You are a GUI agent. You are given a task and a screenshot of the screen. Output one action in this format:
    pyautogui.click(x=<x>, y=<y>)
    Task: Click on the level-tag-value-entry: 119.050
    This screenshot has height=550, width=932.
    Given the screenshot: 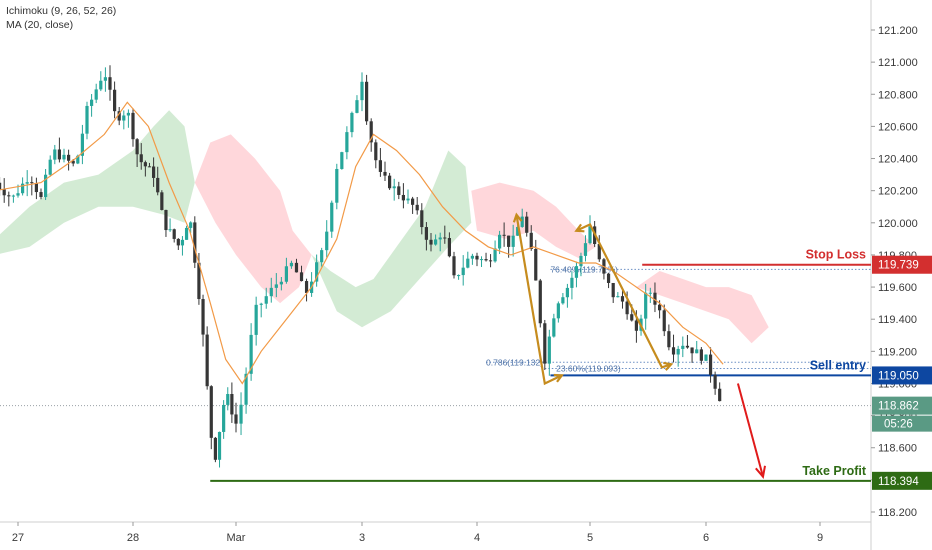 What is the action you would take?
    pyautogui.click(x=898, y=376)
    